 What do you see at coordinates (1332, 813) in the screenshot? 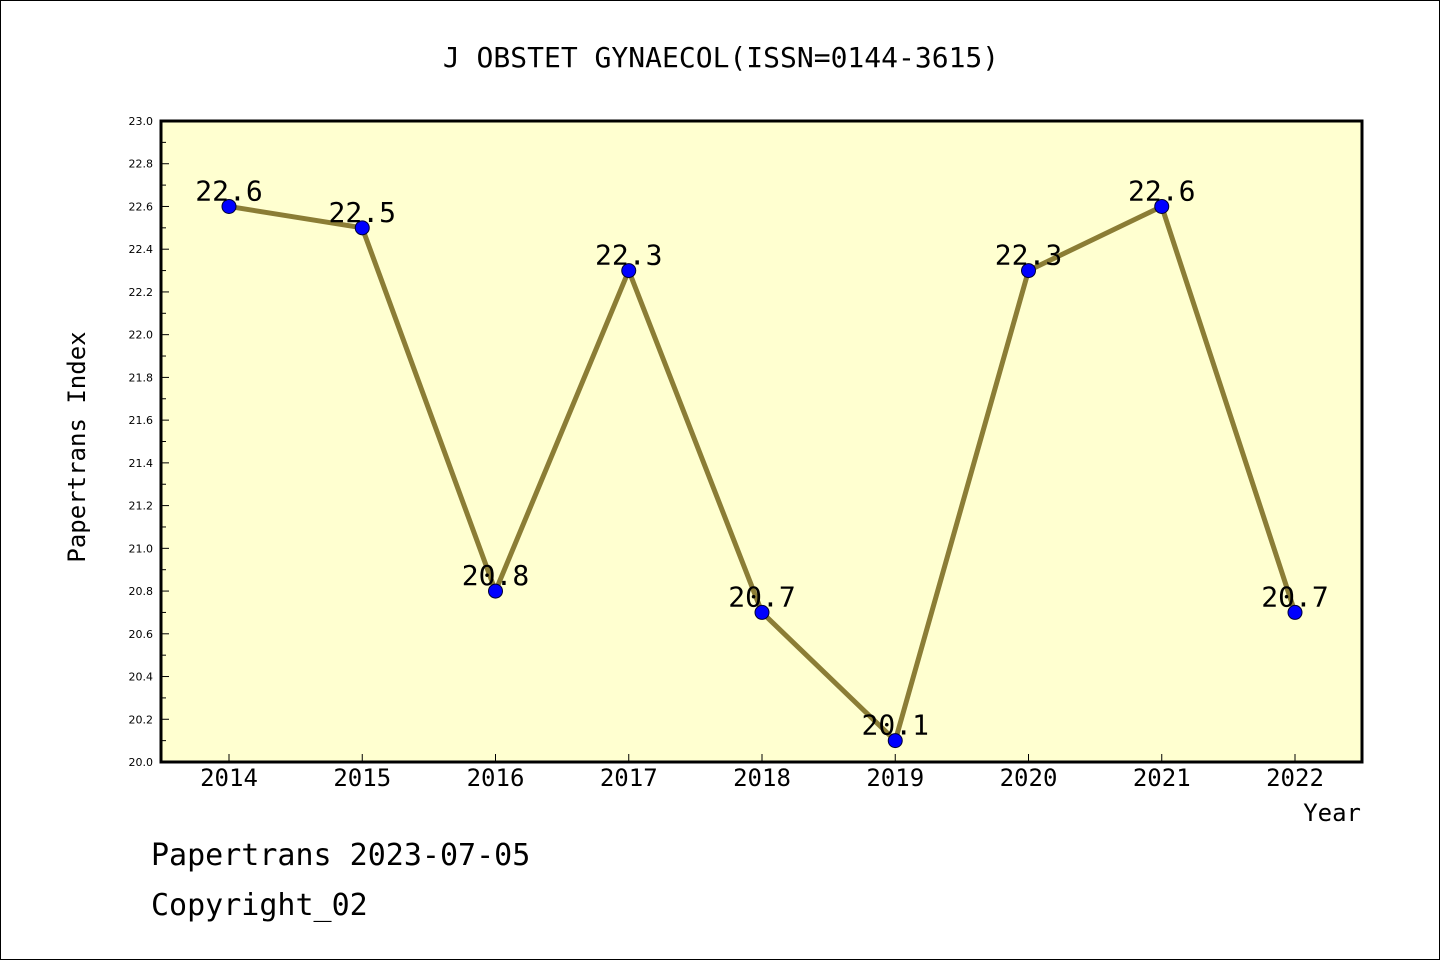
I see `x-axis-label: Year` at bounding box center [1332, 813].